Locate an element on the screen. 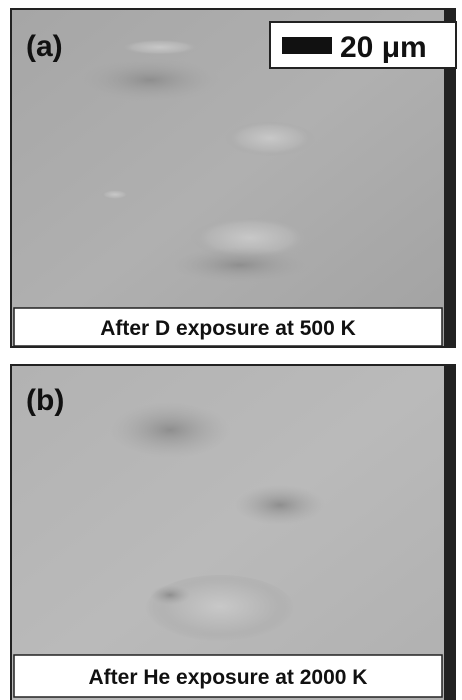 The image size is (462, 700). caption: After D exposure at 500 K is located at coordinates (228, 328).